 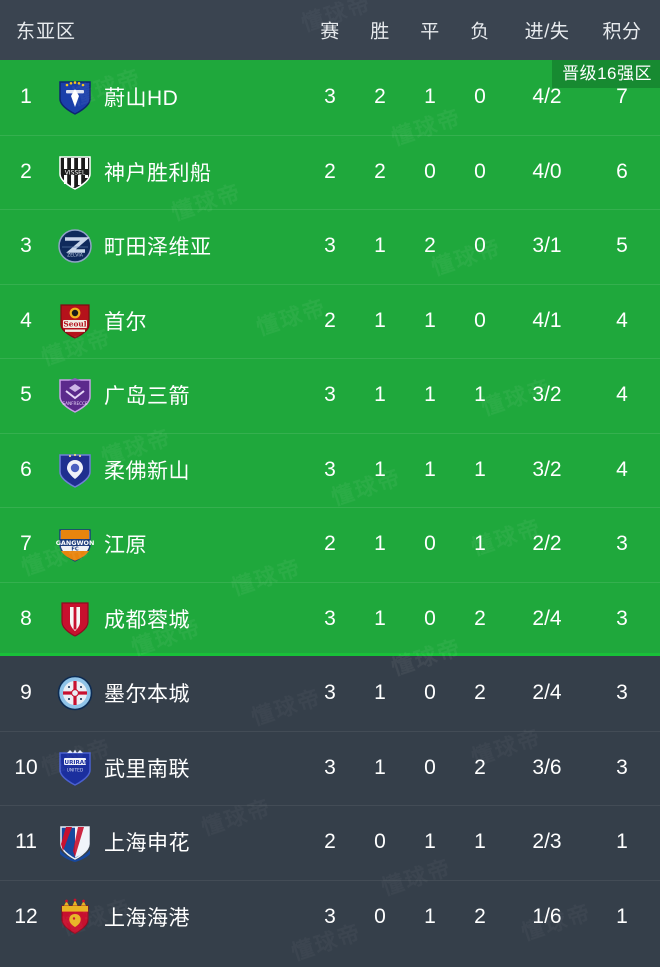 What do you see at coordinates (622, 97) in the screenshot?
I see `cell-points: 7` at bounding box center [622, 97].